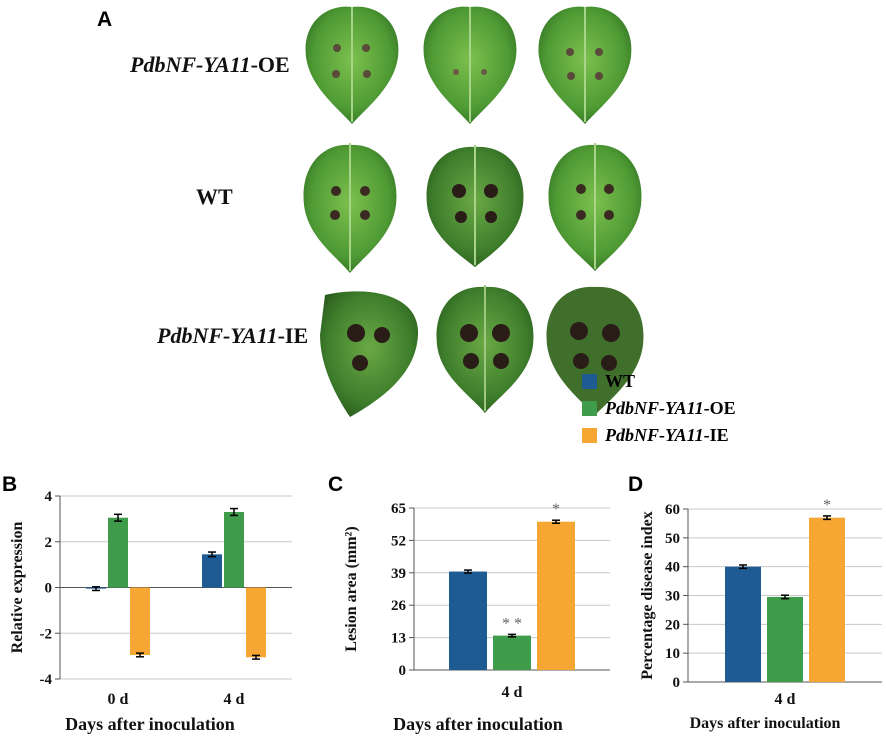 The image size is (886, 746). What do you see at coordinates (672, 654) in the screenshot?
I see `y-tick-label: 10` at bounding box center [672, 654].